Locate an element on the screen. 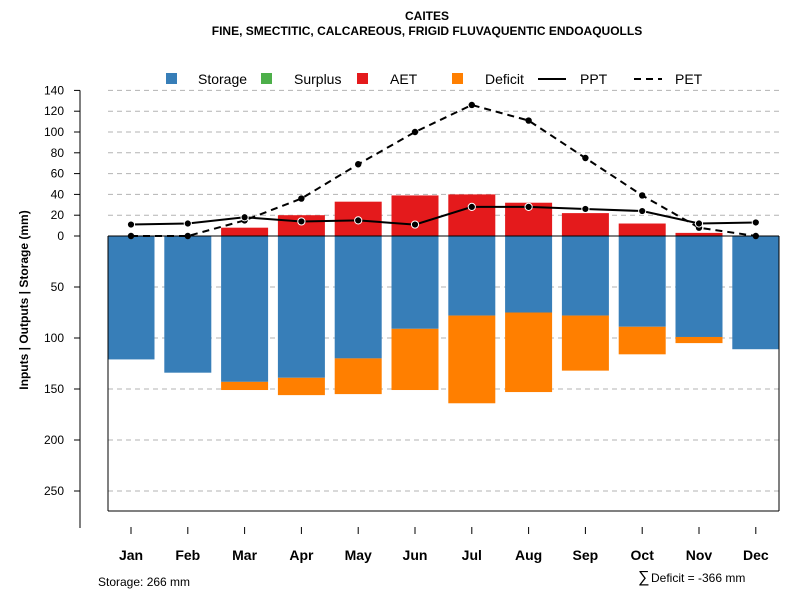 The image size is (800, 600). deficit-bar-mar is located at coordinates (245, 386).